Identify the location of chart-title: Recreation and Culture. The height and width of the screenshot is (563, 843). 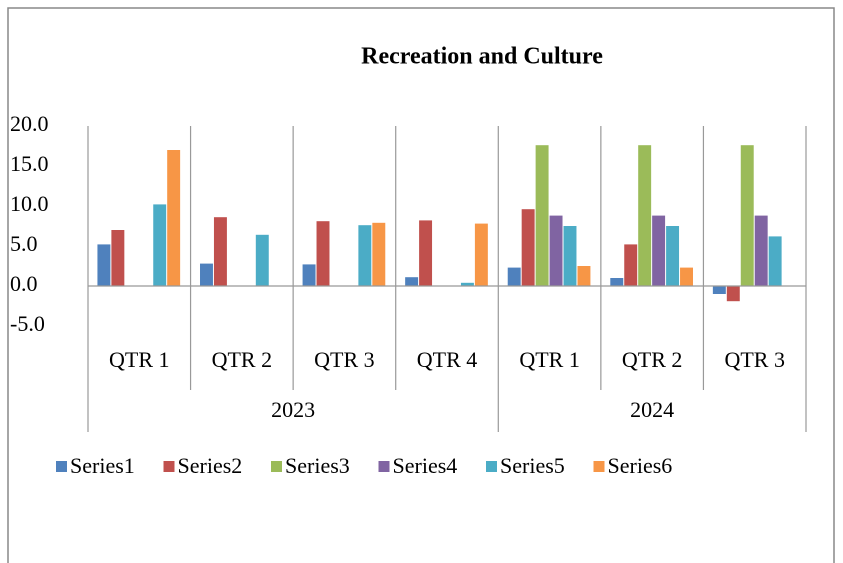
(482, 57).